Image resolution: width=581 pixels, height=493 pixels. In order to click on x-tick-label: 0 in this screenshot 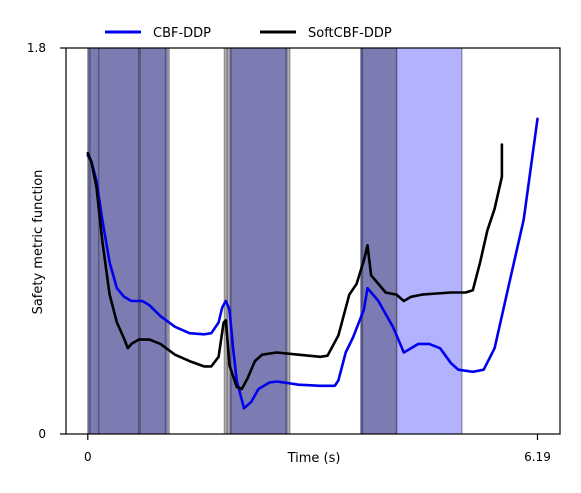, I will do `click(88, 457)`.